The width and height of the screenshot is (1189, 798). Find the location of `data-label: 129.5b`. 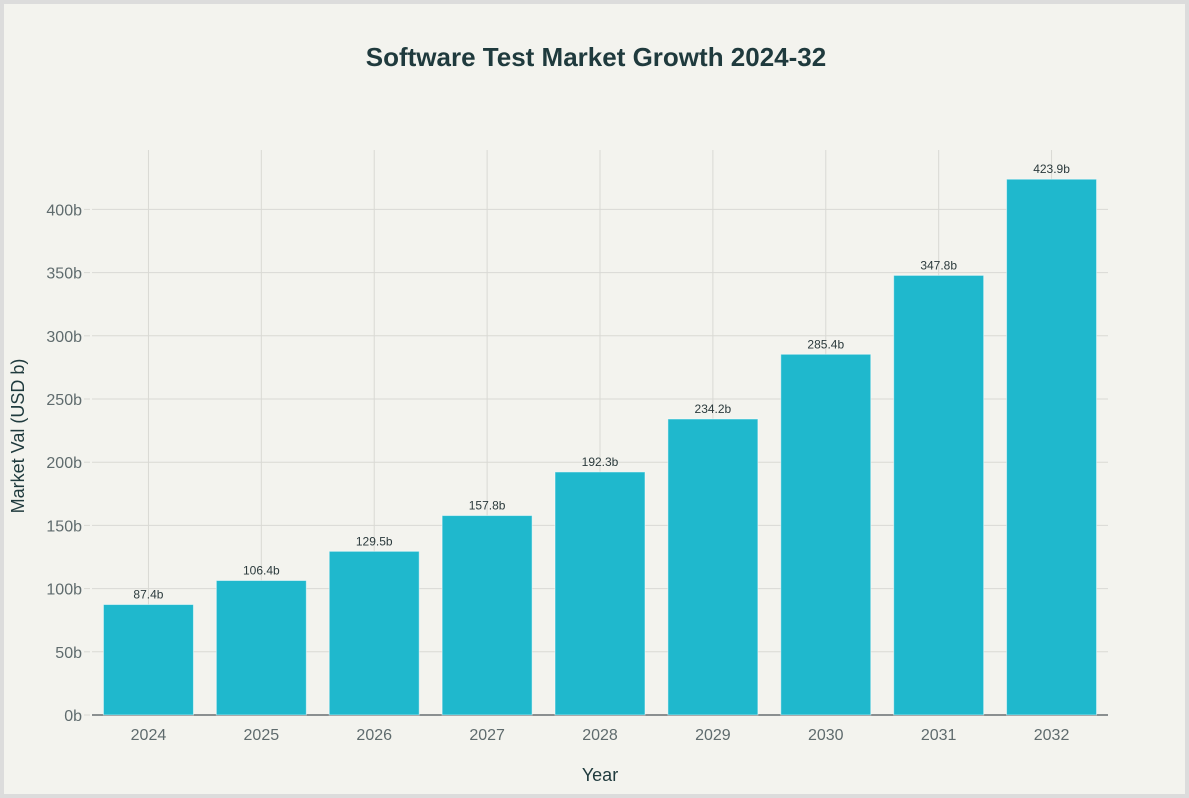

data-label: 129.5b is located at coordinates (374, 541).